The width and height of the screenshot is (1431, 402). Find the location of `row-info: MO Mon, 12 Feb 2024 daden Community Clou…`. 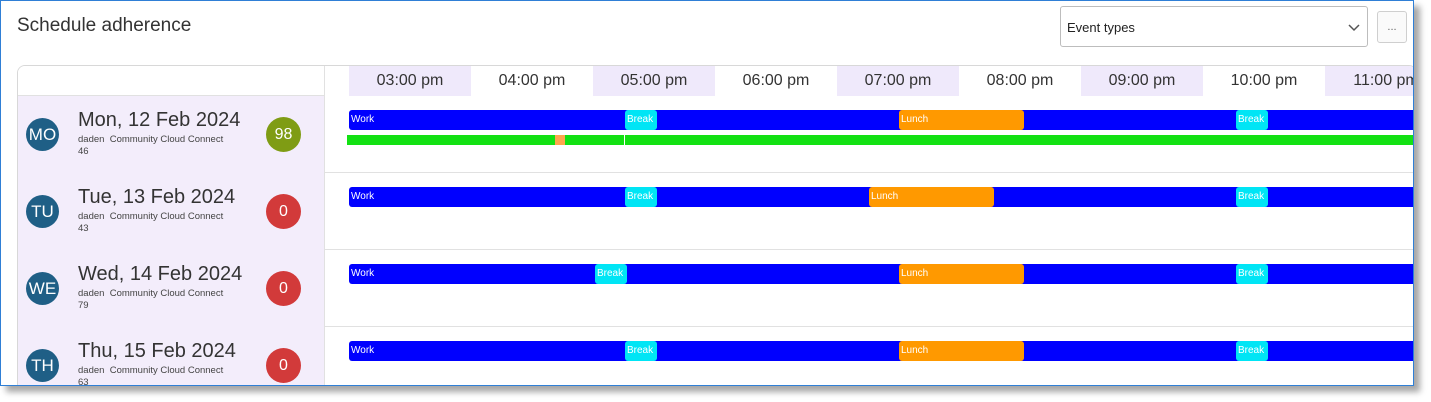

row-info: MO Mon, 12 Feb 2024 daden Community Clou… is located at coordinates (171, 134).